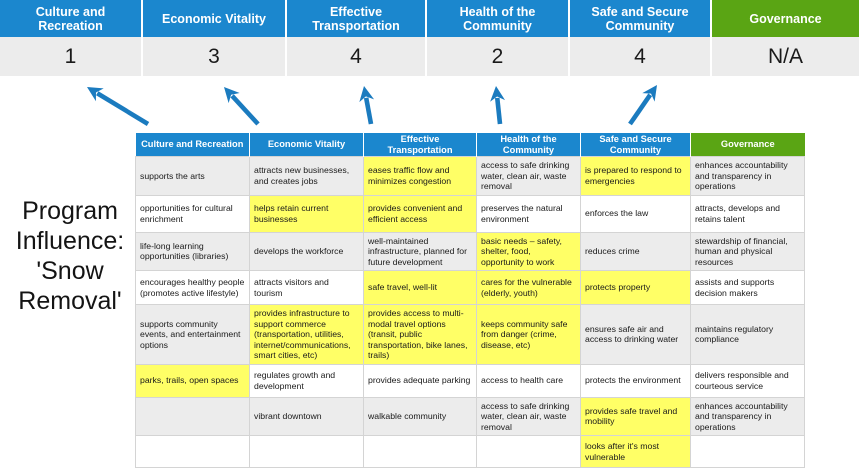 The height and width of the screenshot is (468, 859). What do you see at coordinates (306, 145) in the screenshot?
I see `matrix-header-economic-vitality: Economic Vitality` at bounding box center [306, 145].